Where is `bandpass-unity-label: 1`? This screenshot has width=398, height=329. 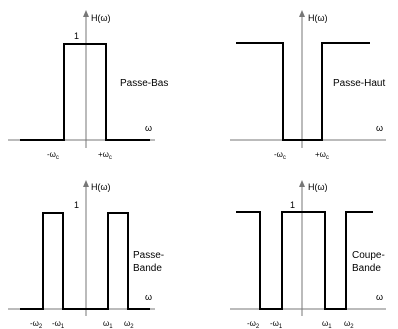 bandpass-unity-label: 1 is located at coordinates (76, 205).